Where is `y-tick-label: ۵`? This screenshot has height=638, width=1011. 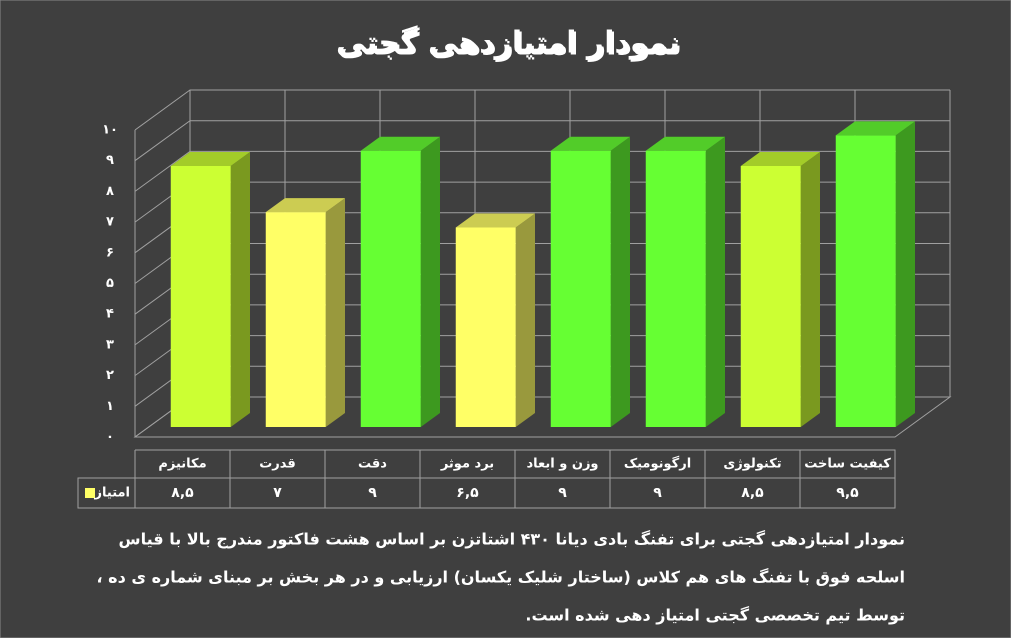 y-tick-label: ۵ is located at coordinates (110, 283).